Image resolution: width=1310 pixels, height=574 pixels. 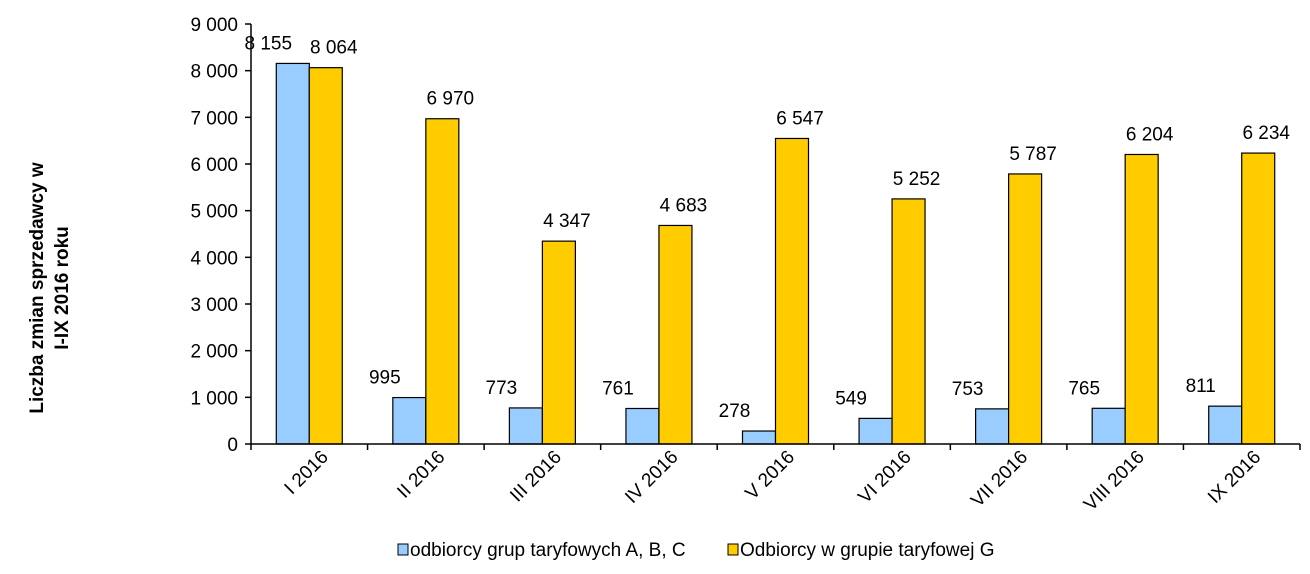 I want to click on data-label: 549, so click(x=851, y=398).